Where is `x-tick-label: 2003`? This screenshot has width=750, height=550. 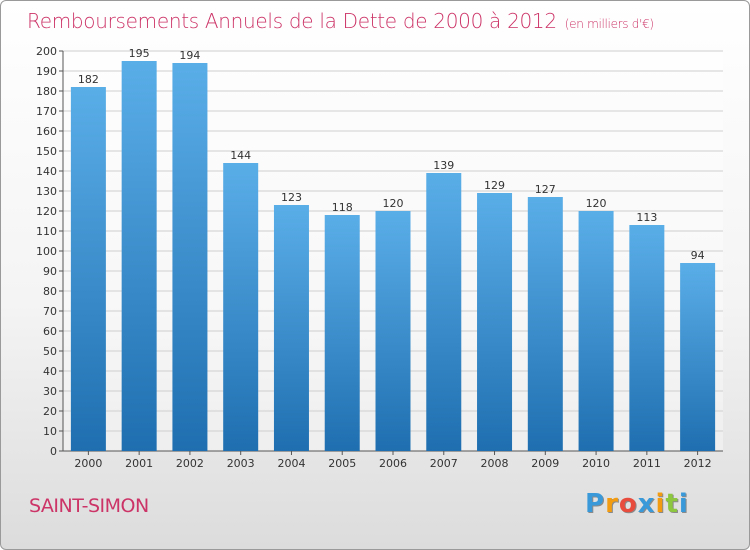
x-tick-label: 2003 is located at coordinates (241, 463).